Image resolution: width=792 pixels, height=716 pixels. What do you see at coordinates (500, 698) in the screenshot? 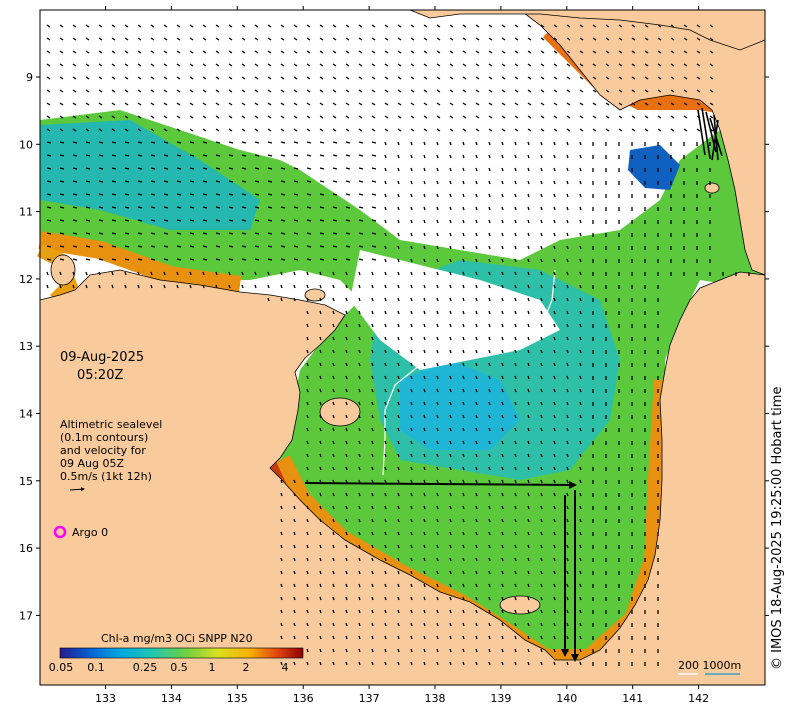
I see `lon-tick-label: 139` at bounding box center [500, 698].